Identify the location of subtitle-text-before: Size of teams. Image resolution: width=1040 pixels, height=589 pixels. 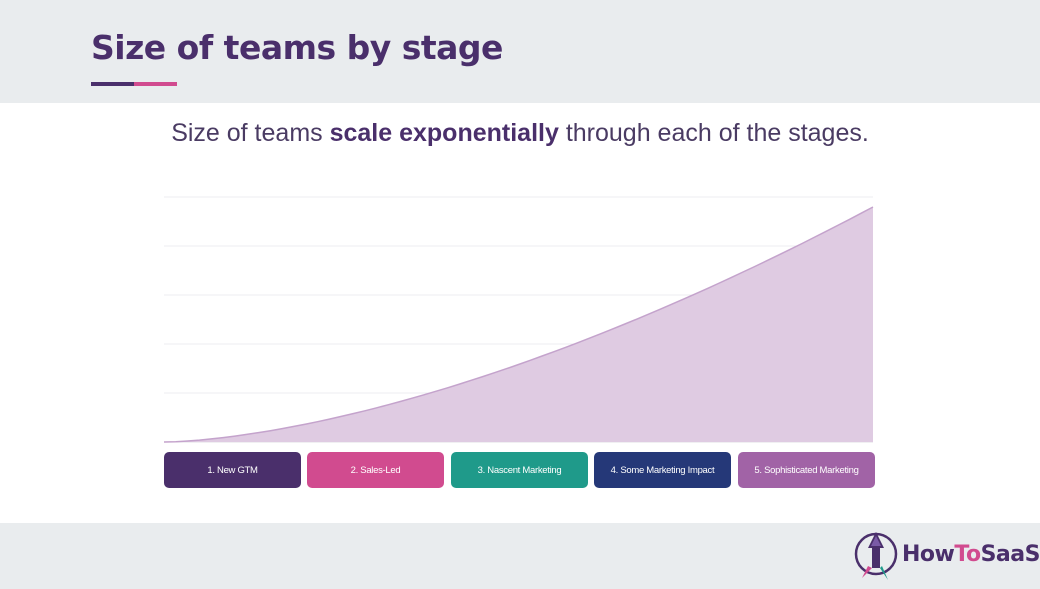
(250, 133).